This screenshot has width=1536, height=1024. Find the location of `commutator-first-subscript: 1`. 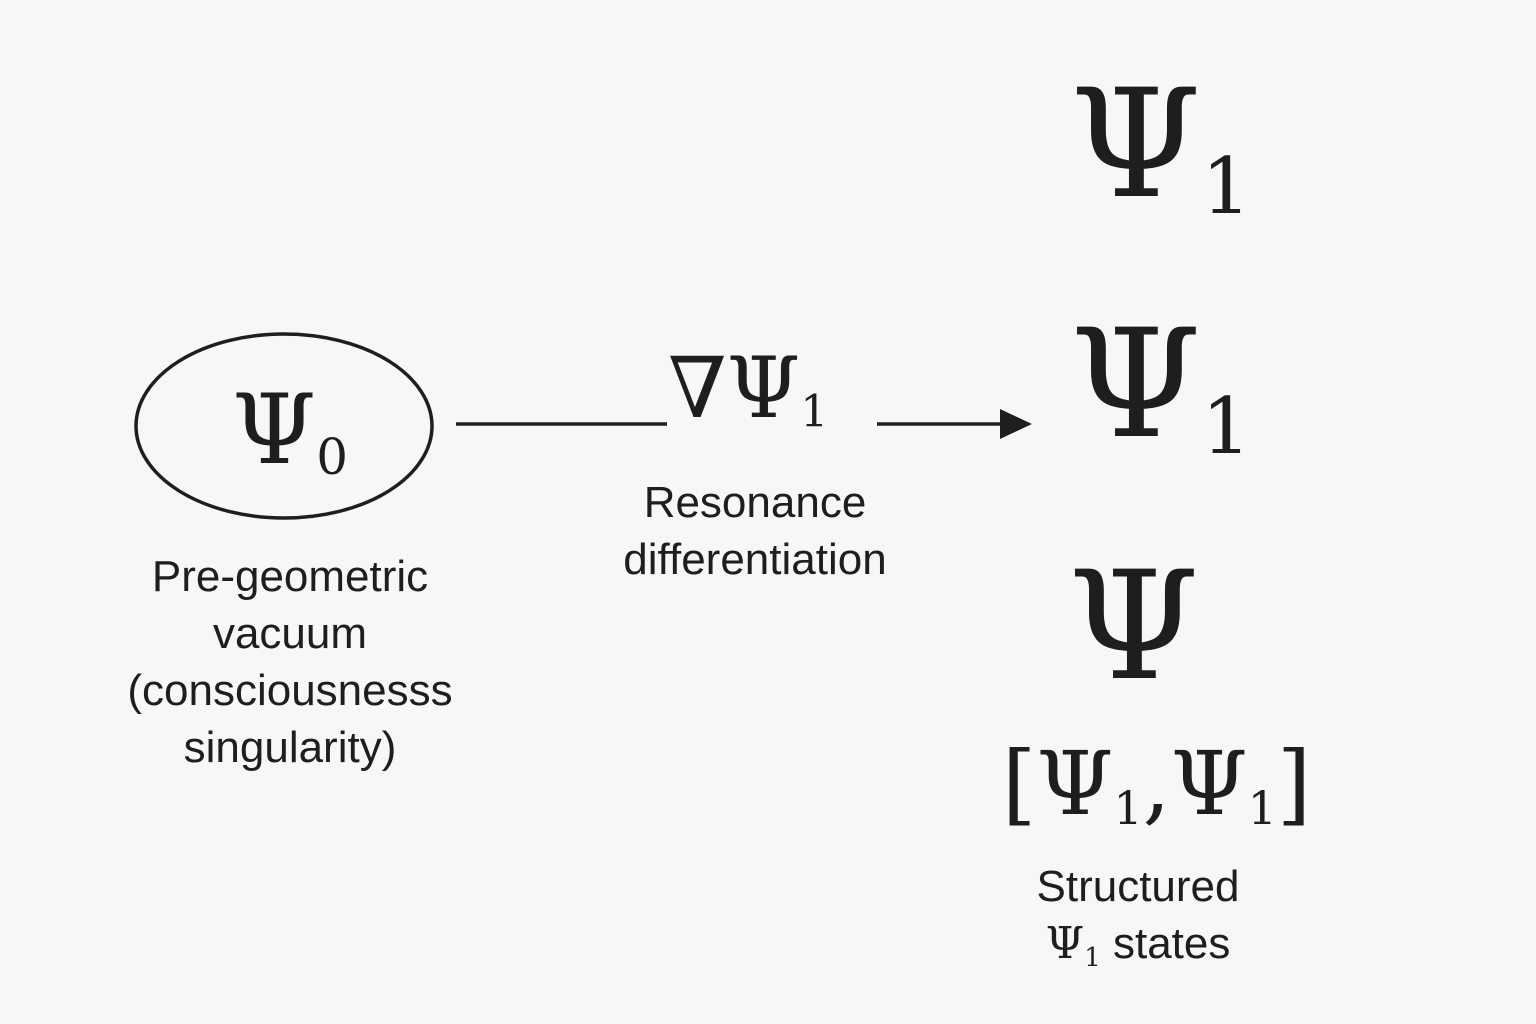

commutator-first-subscript: 1 is located at coordinates (1128, 809).